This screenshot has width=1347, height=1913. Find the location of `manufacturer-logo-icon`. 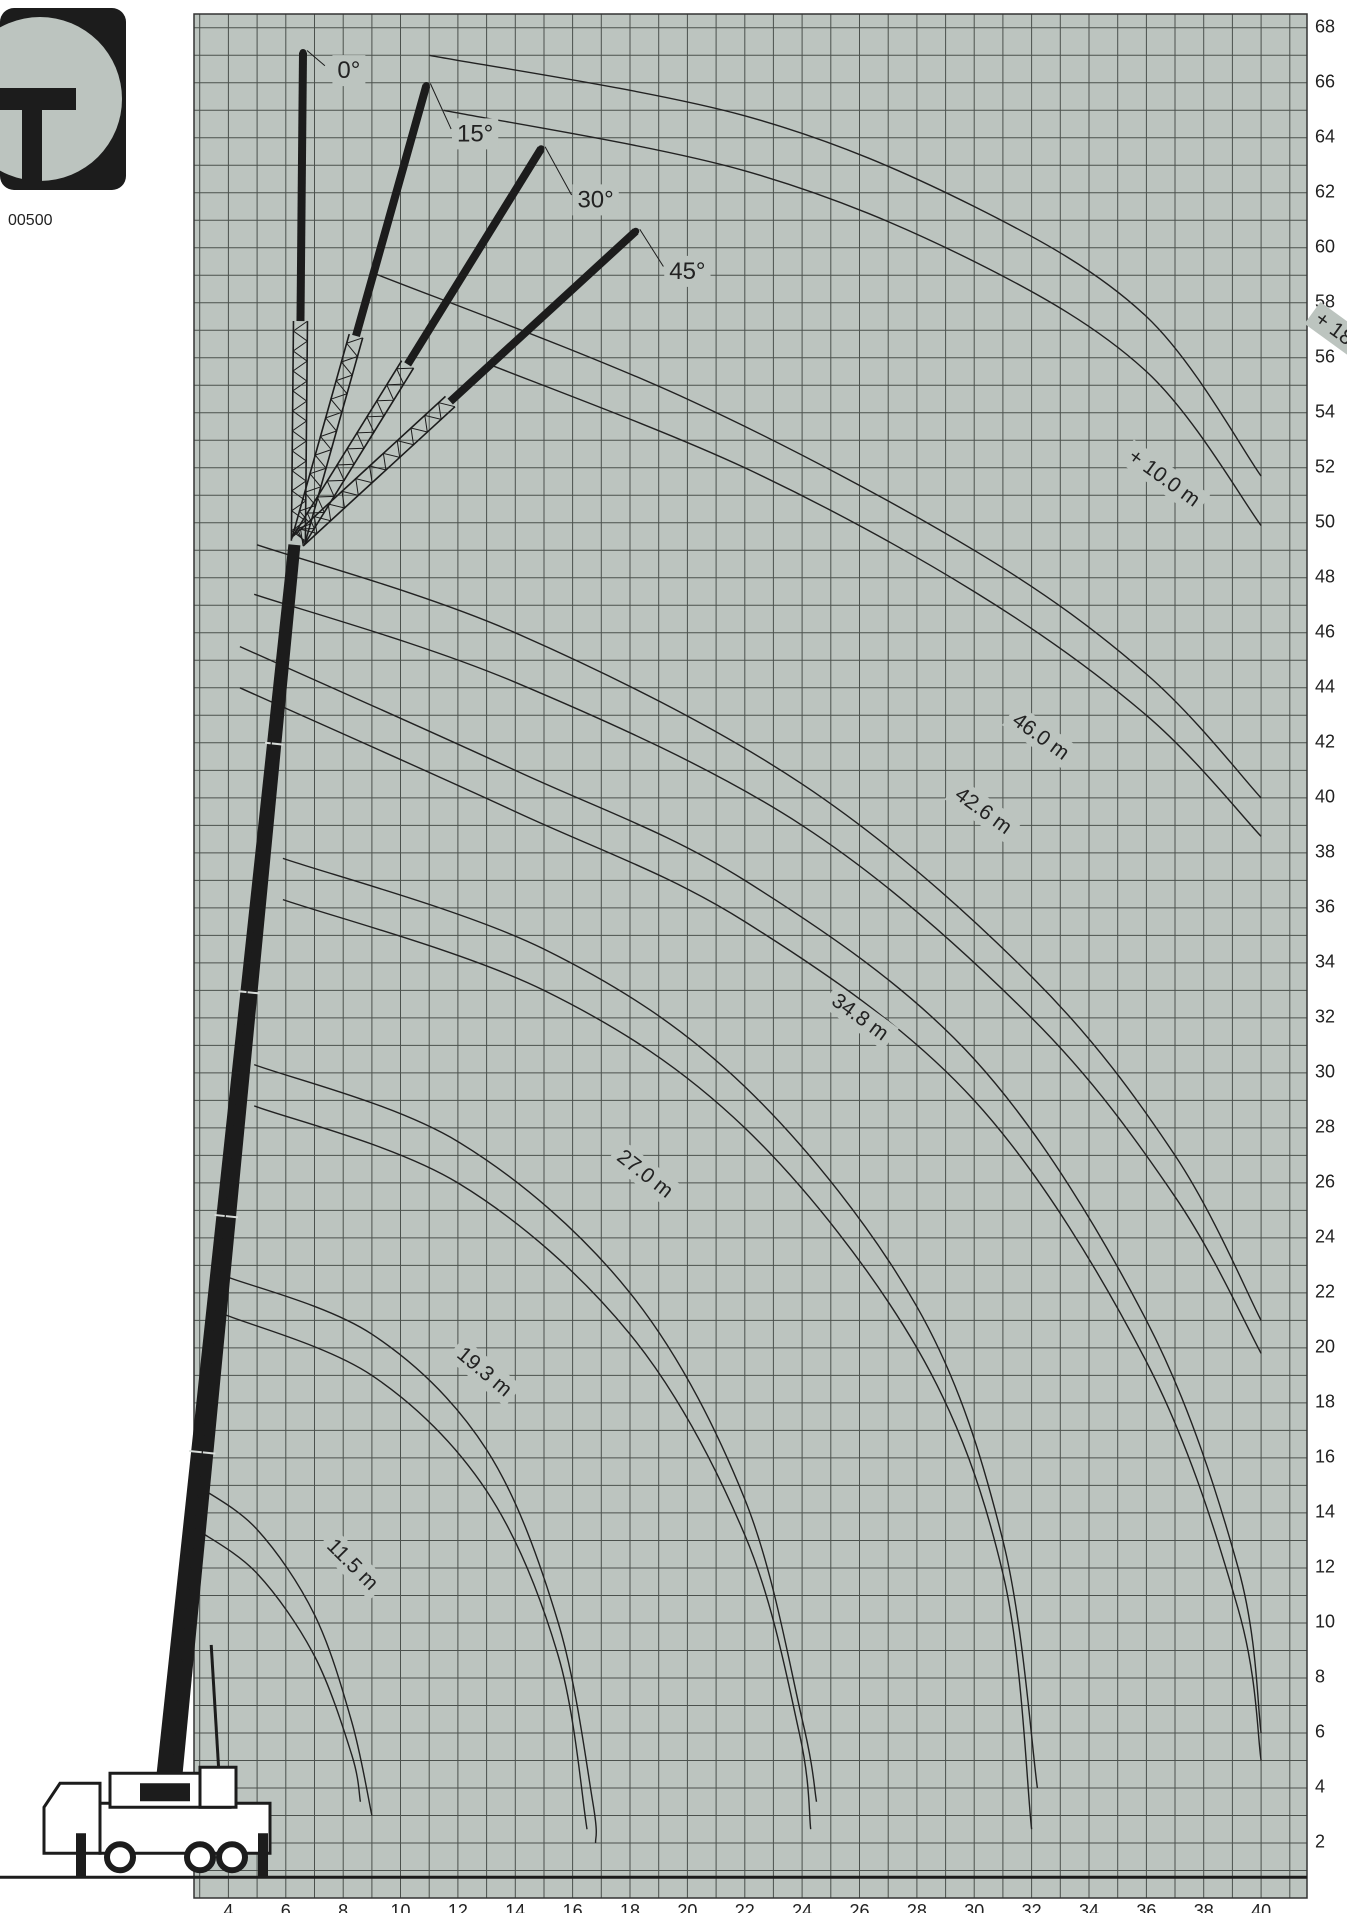

manufacturer-logo-icon is located at coordinates (63, 99).